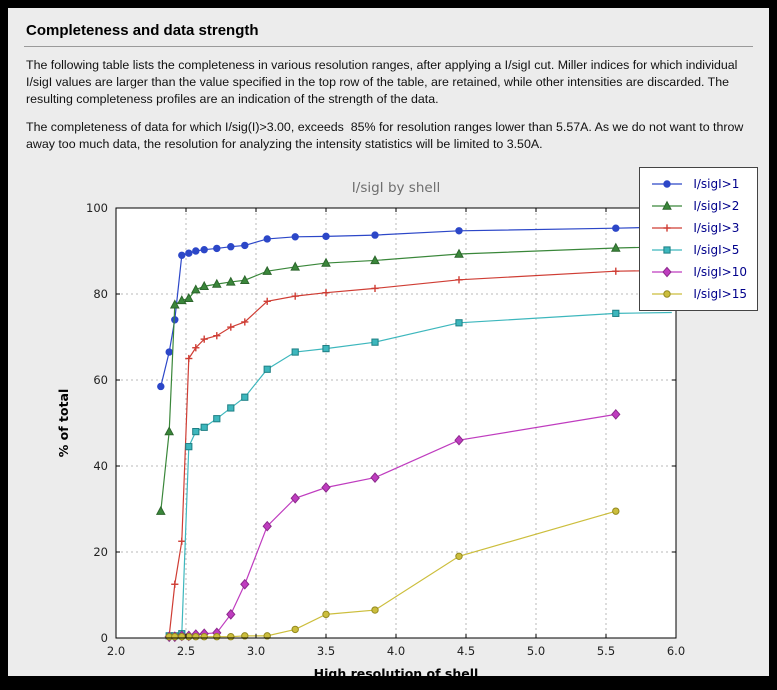 The height and width of the screenshot is (690, 777). I want to click on svg-text: 60, so click(100, 380).